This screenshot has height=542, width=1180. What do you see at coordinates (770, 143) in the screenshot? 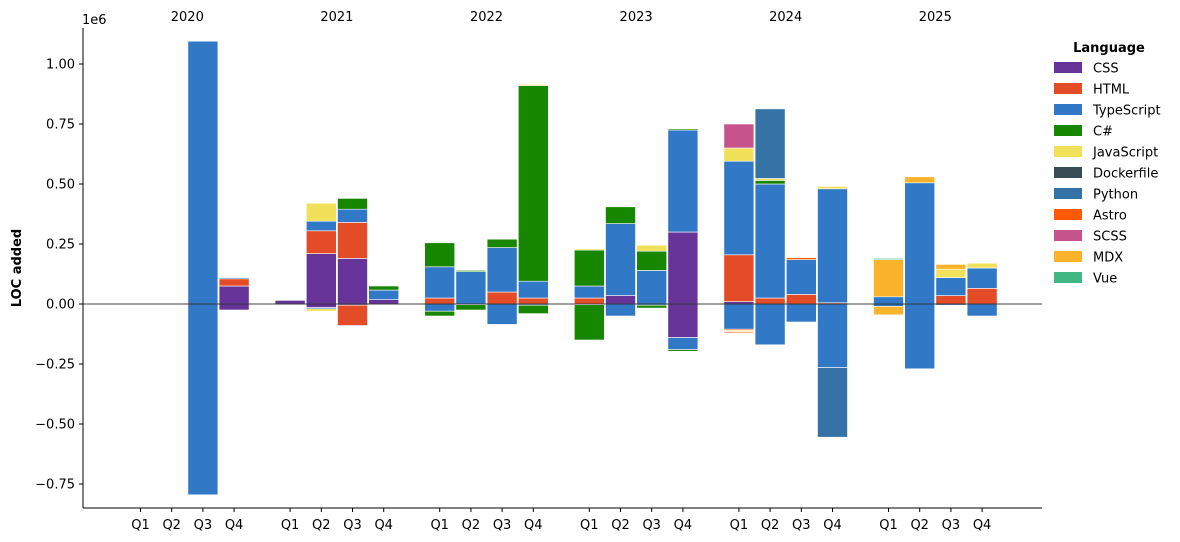
I see `bar-segment-python` at bounding box center [770, 143].